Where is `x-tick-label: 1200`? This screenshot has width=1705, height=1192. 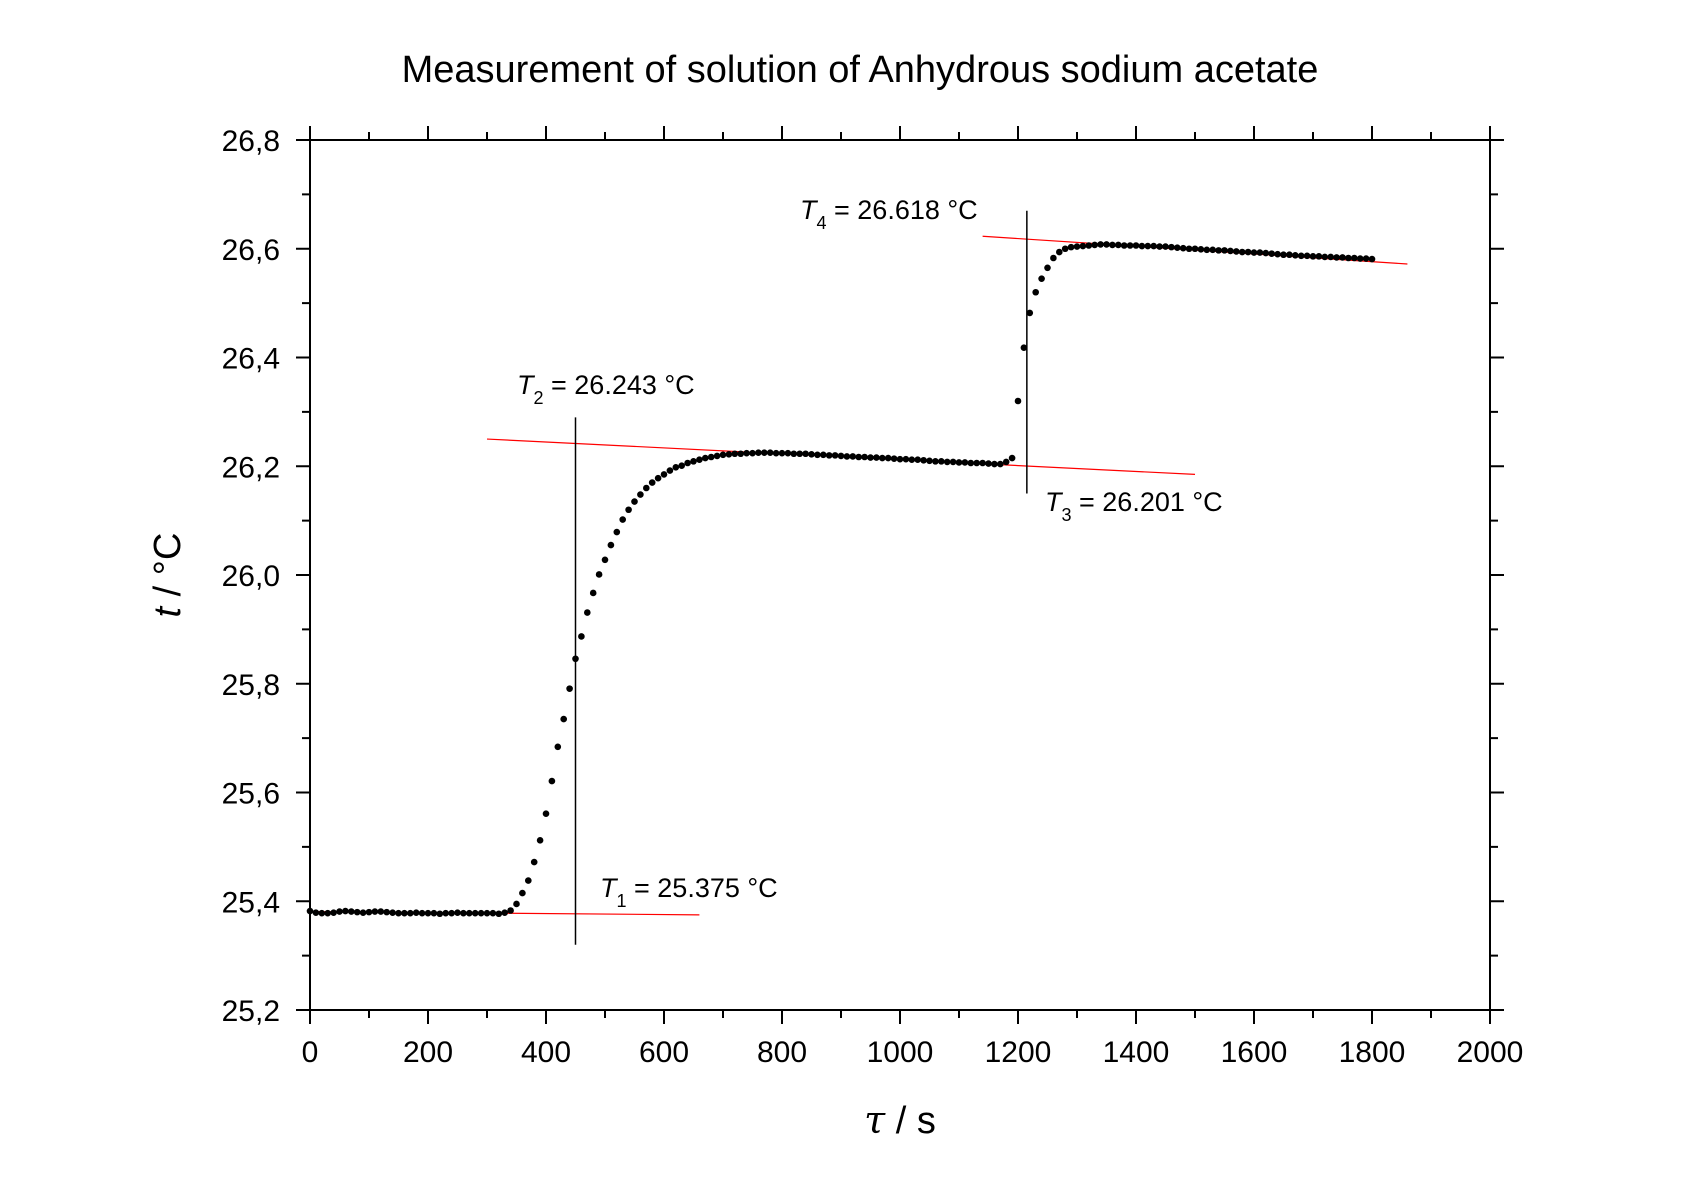 x-tick-label: 1200 is located at coordinates (1018, 1052).